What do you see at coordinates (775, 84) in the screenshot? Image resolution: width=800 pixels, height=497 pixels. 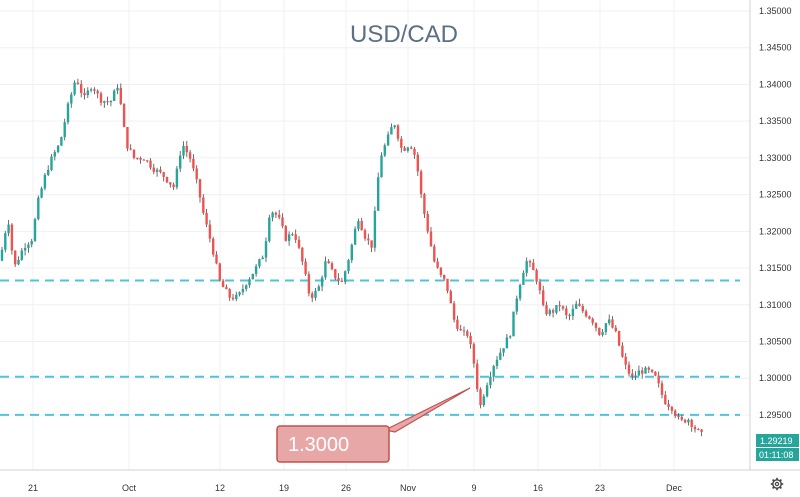 I see `price-tick-label: 1.34000` at bounding box center [775, 84].